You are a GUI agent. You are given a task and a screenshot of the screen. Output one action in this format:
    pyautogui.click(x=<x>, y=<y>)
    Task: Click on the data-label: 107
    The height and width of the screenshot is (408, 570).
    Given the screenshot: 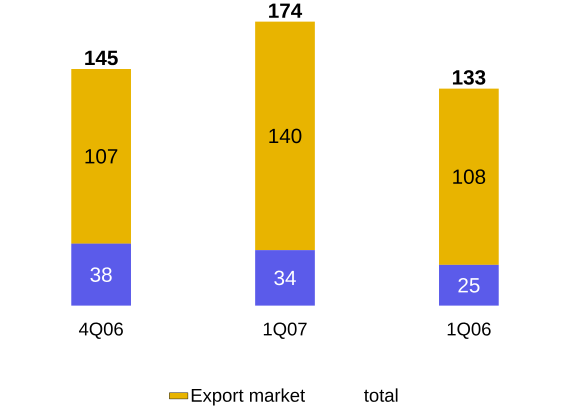 What is the action you would take?
    pyautogui.click(x=101, y=156)
    